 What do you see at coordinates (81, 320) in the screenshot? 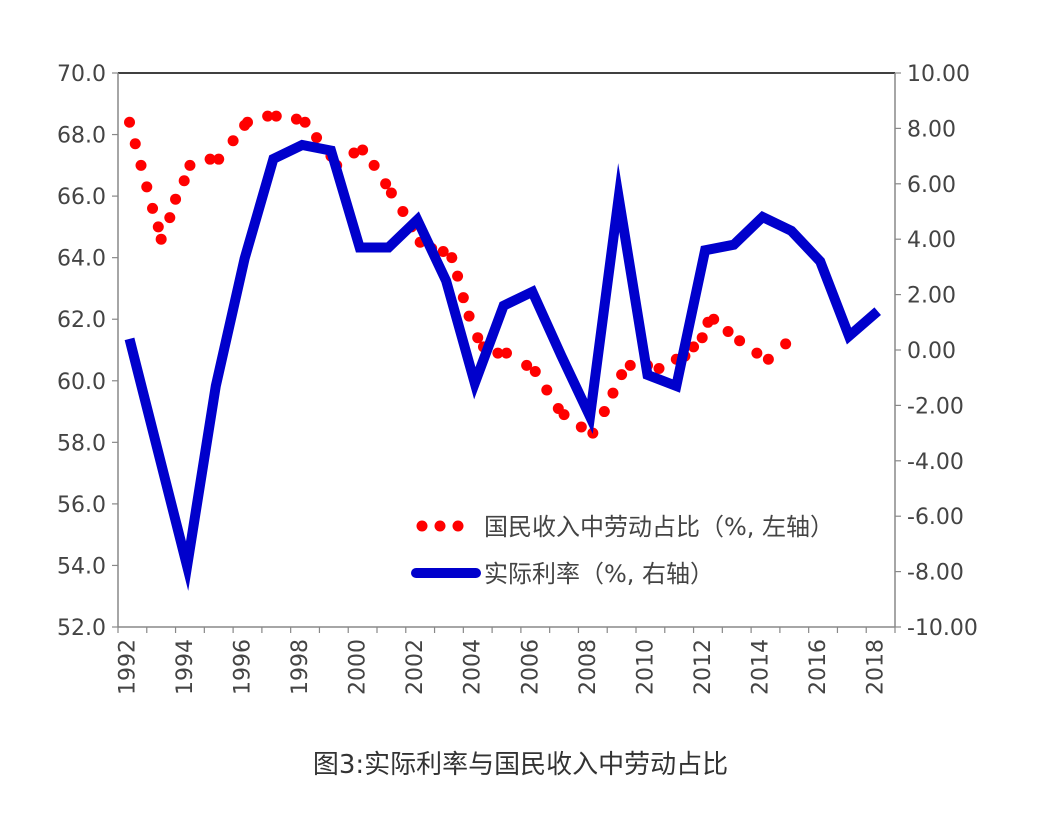
I see `y-left-tick-label: 62.0` at bounding box center [81, 320].